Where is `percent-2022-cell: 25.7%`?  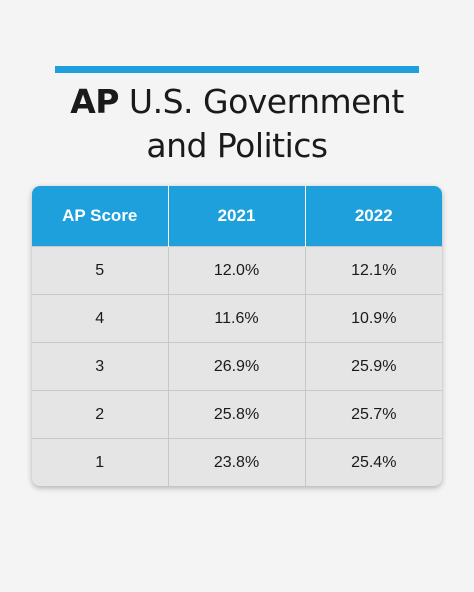 percent-2022-cell: 25.7% is located at coordinates (373, 414).